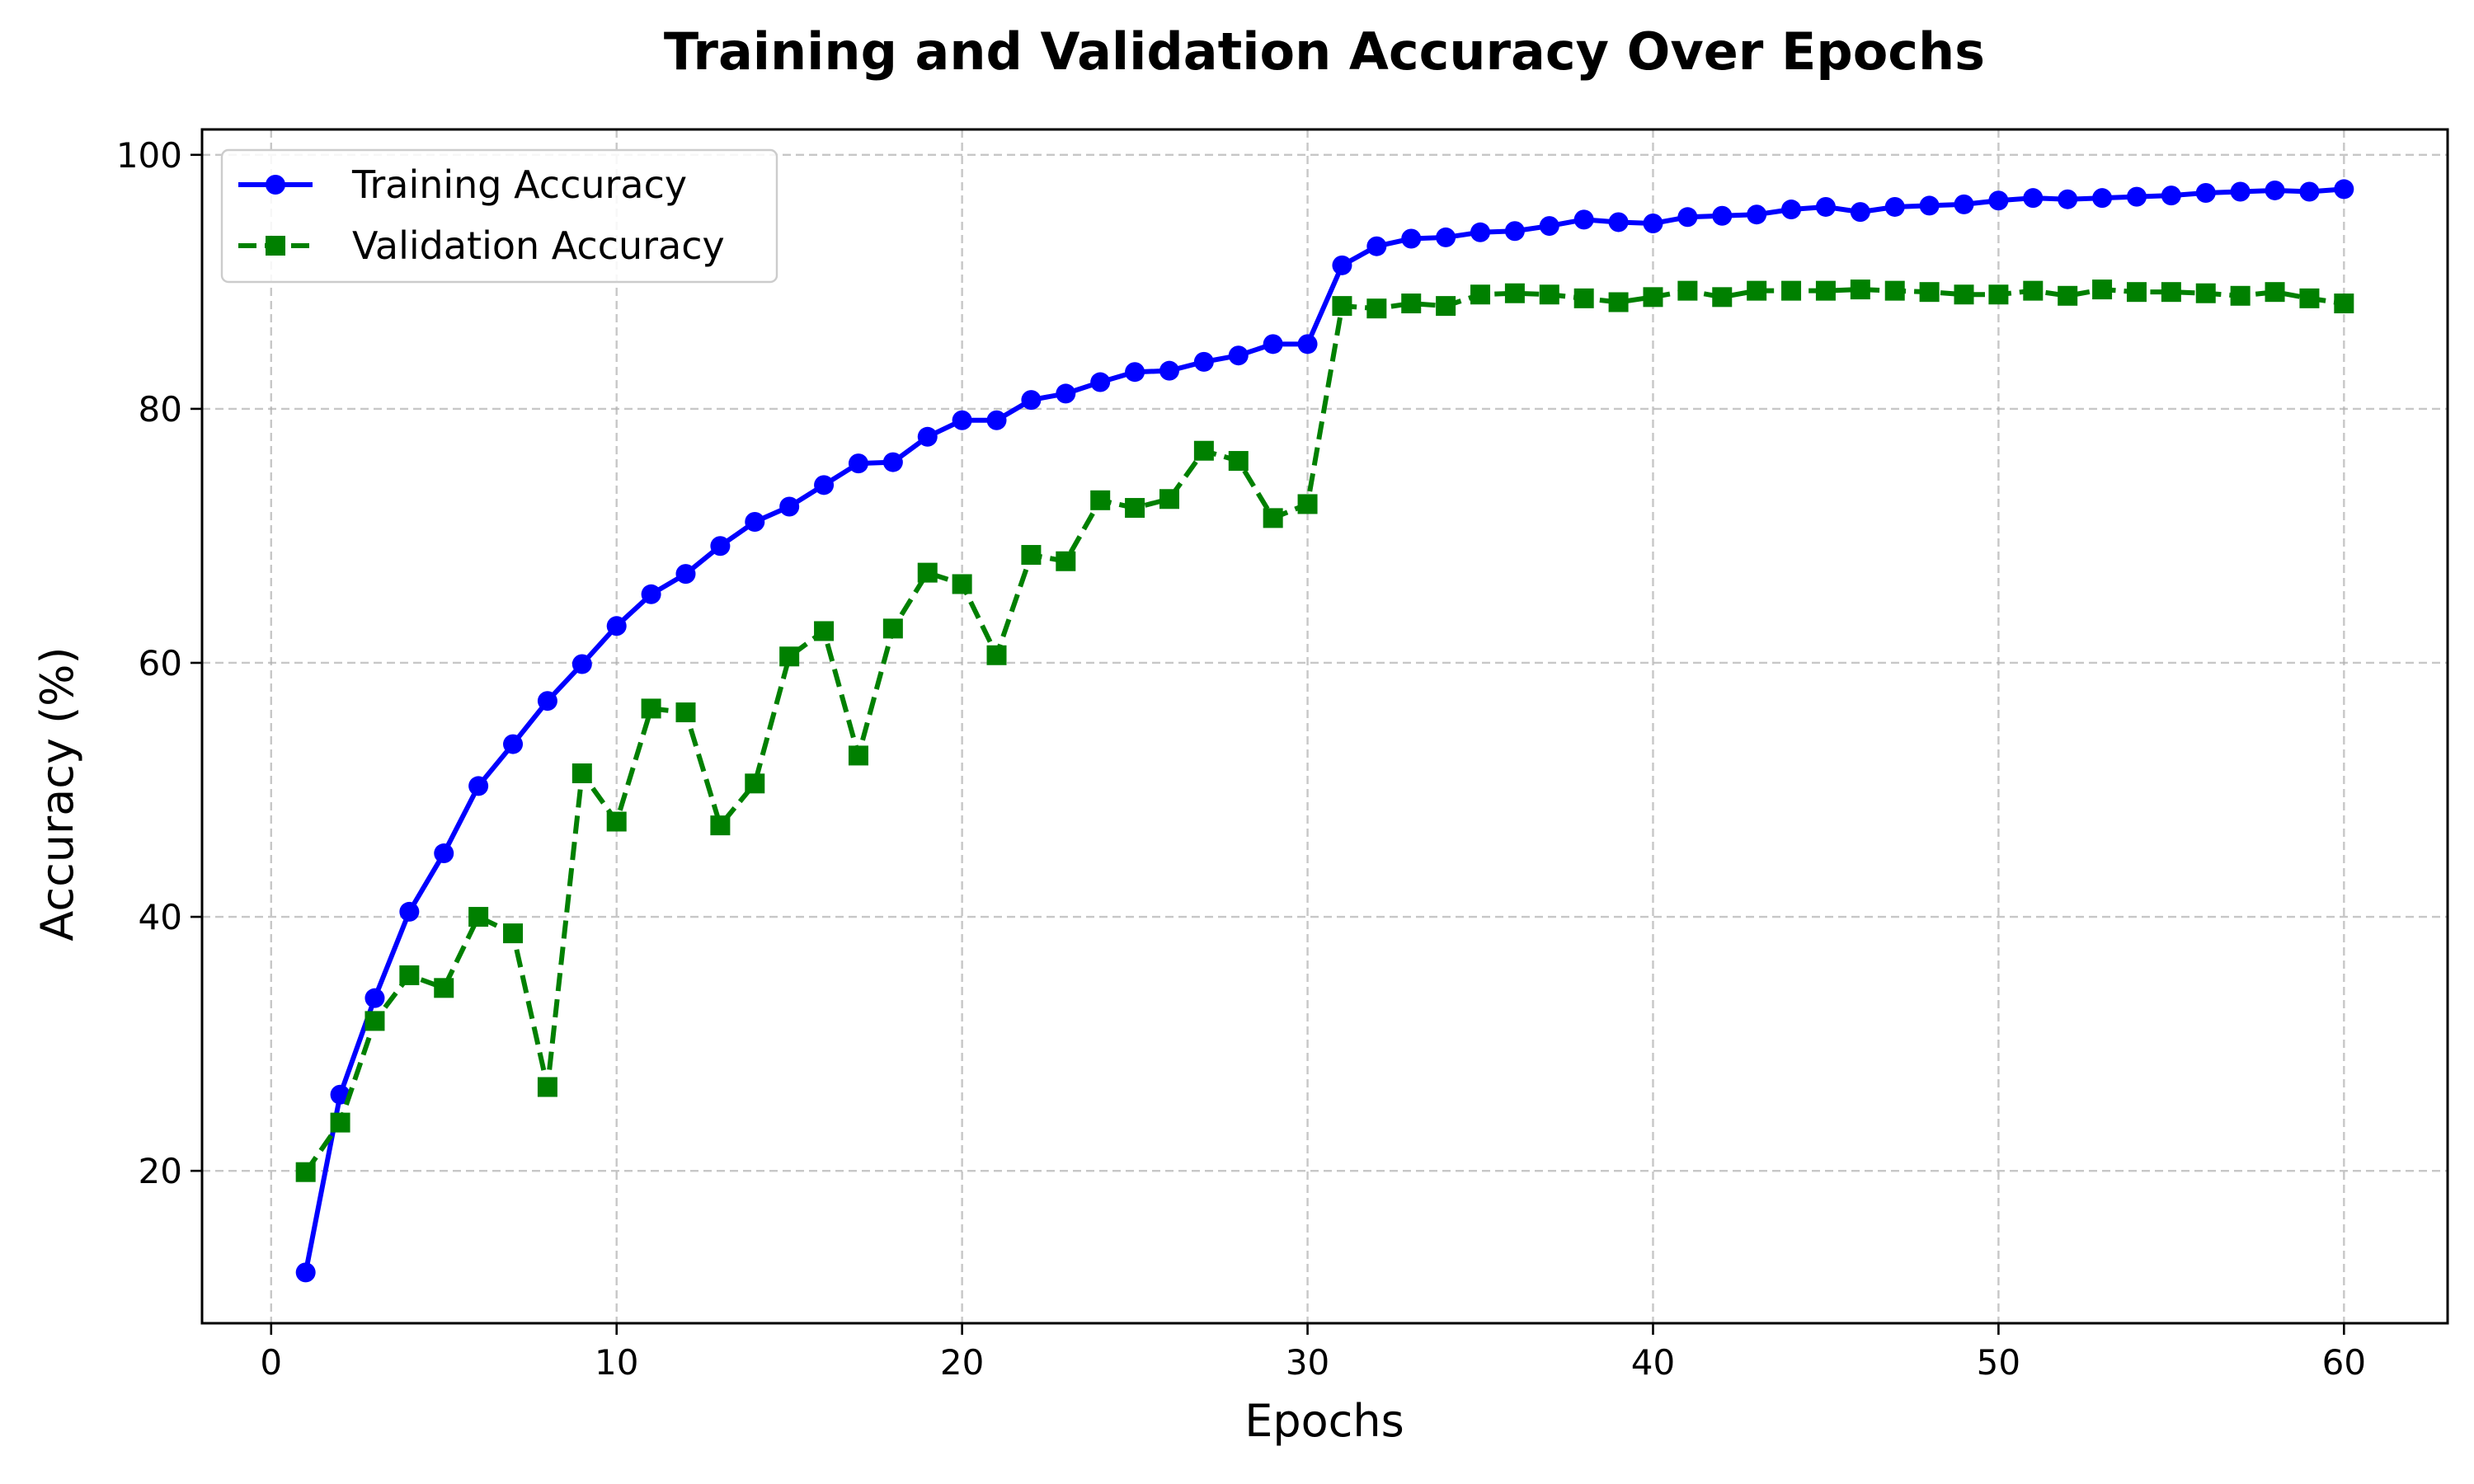 The image size is (2474, 1484). I want to click on legend-box, so click(499, 216).